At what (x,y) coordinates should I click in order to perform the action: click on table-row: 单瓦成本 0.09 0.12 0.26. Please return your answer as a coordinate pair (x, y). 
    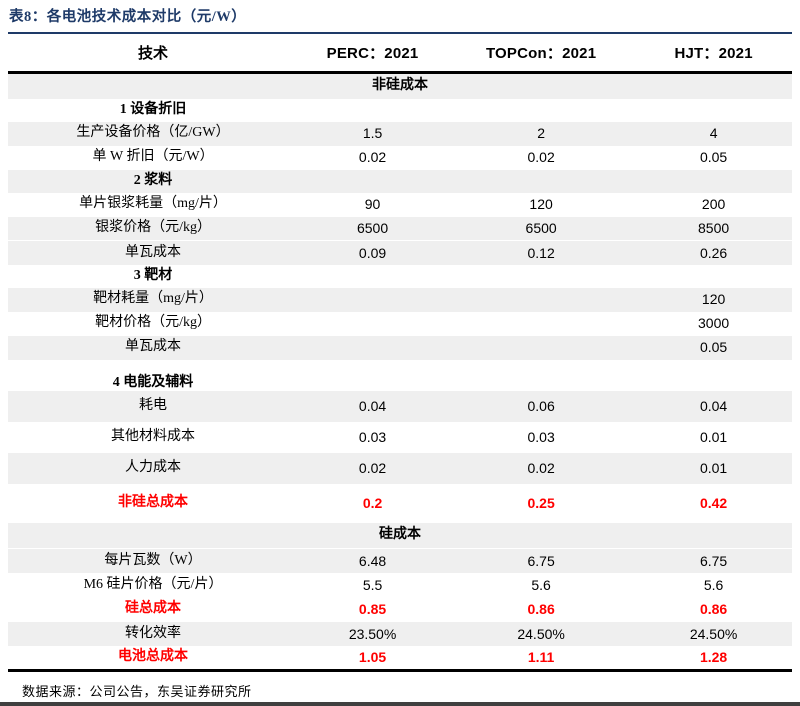
    Looking at the image, I should click on (400, 252).